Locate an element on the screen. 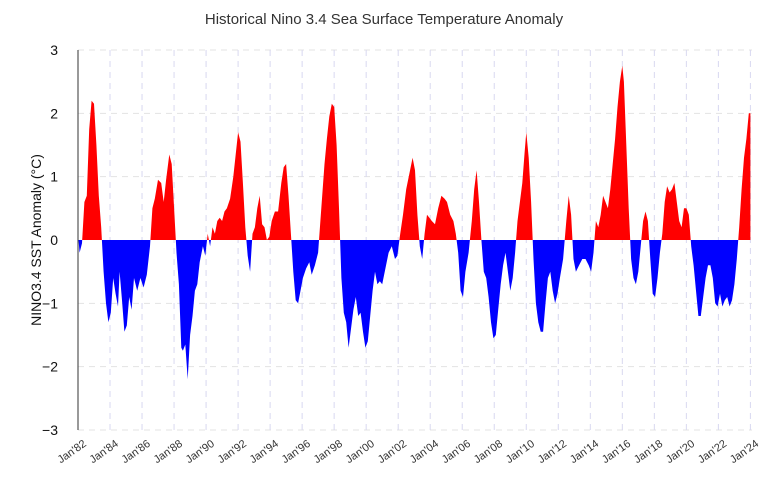 The image size is (768, 477). y-tick-label: 2 is located at coordinates (54, 113).